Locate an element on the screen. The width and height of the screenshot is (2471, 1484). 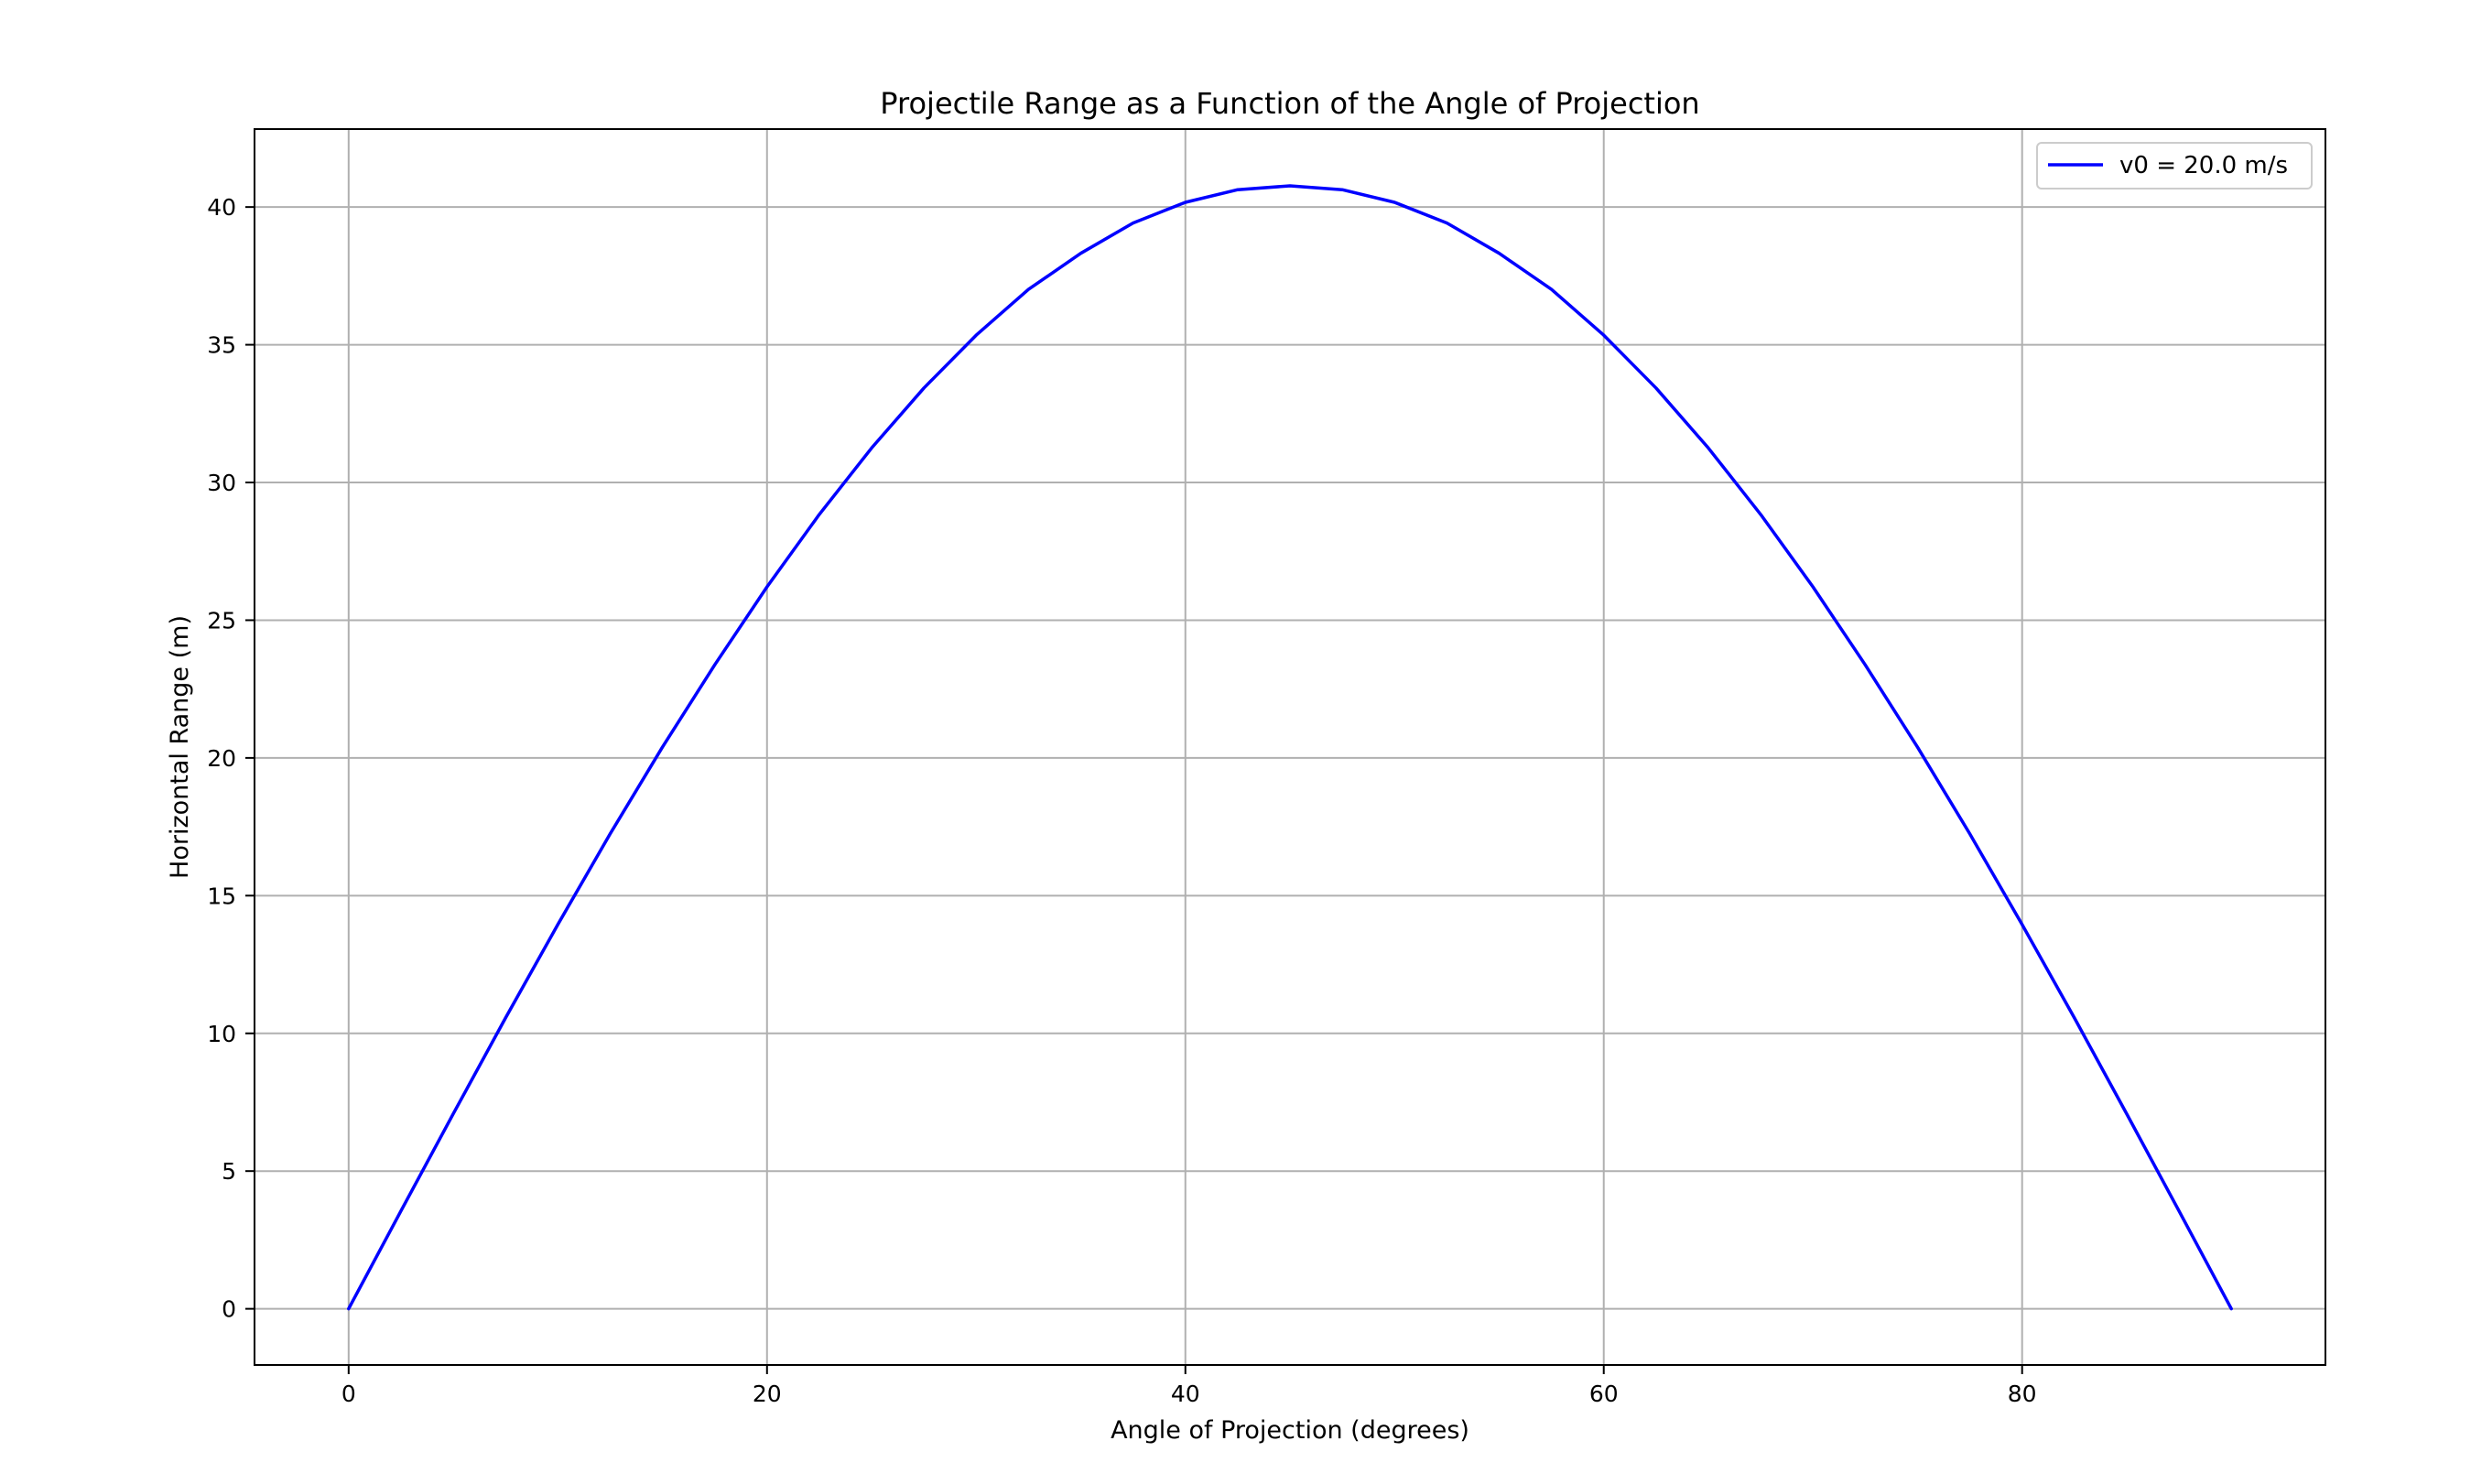
y-tick-label: 0 is located at coordinates (229, 1309).